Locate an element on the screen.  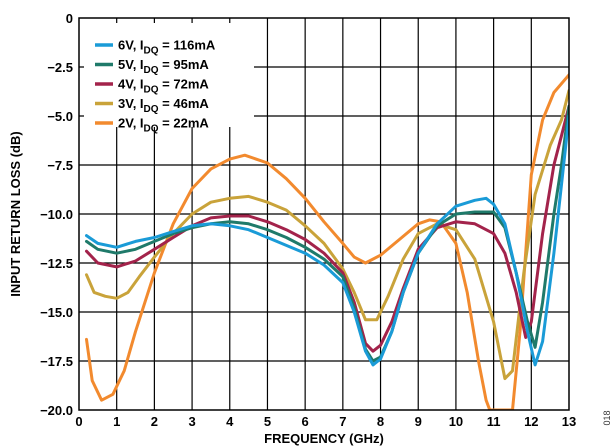
x-tick-label: 2 is located at coordinates (154, 421).